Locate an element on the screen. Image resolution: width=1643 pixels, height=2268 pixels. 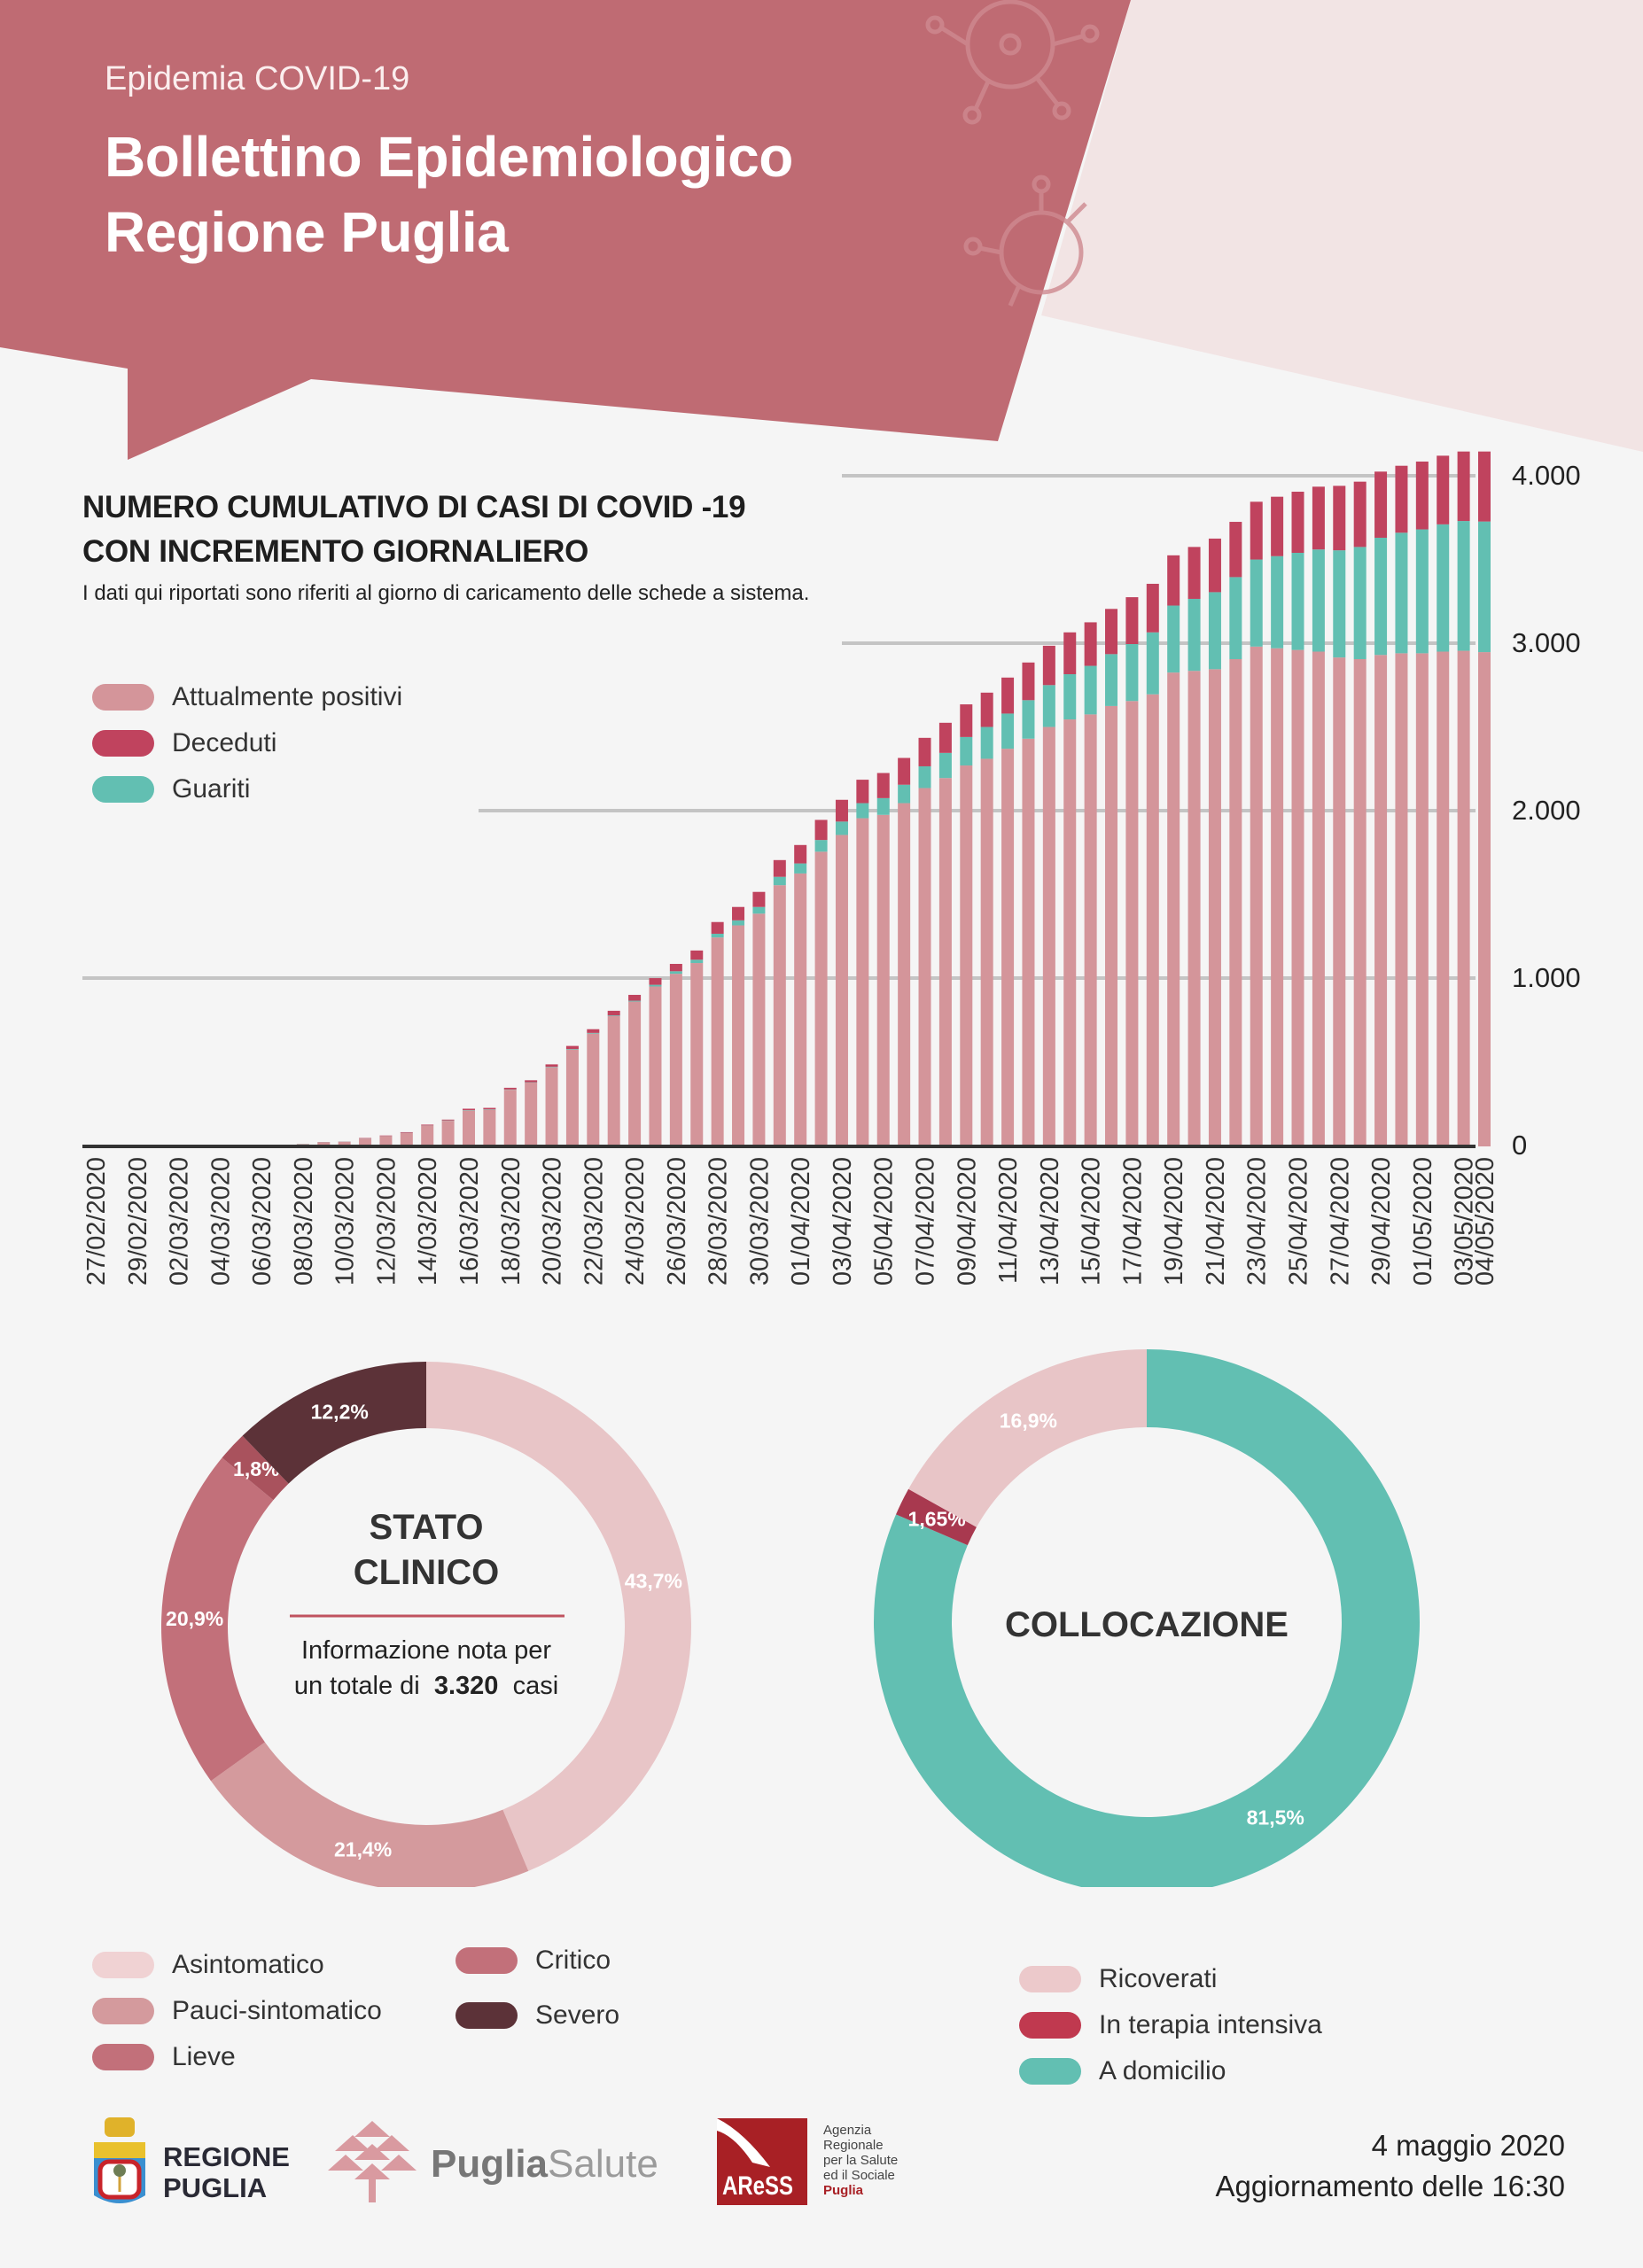
legend-label: Lieve is located at coordinates (204, 2056).